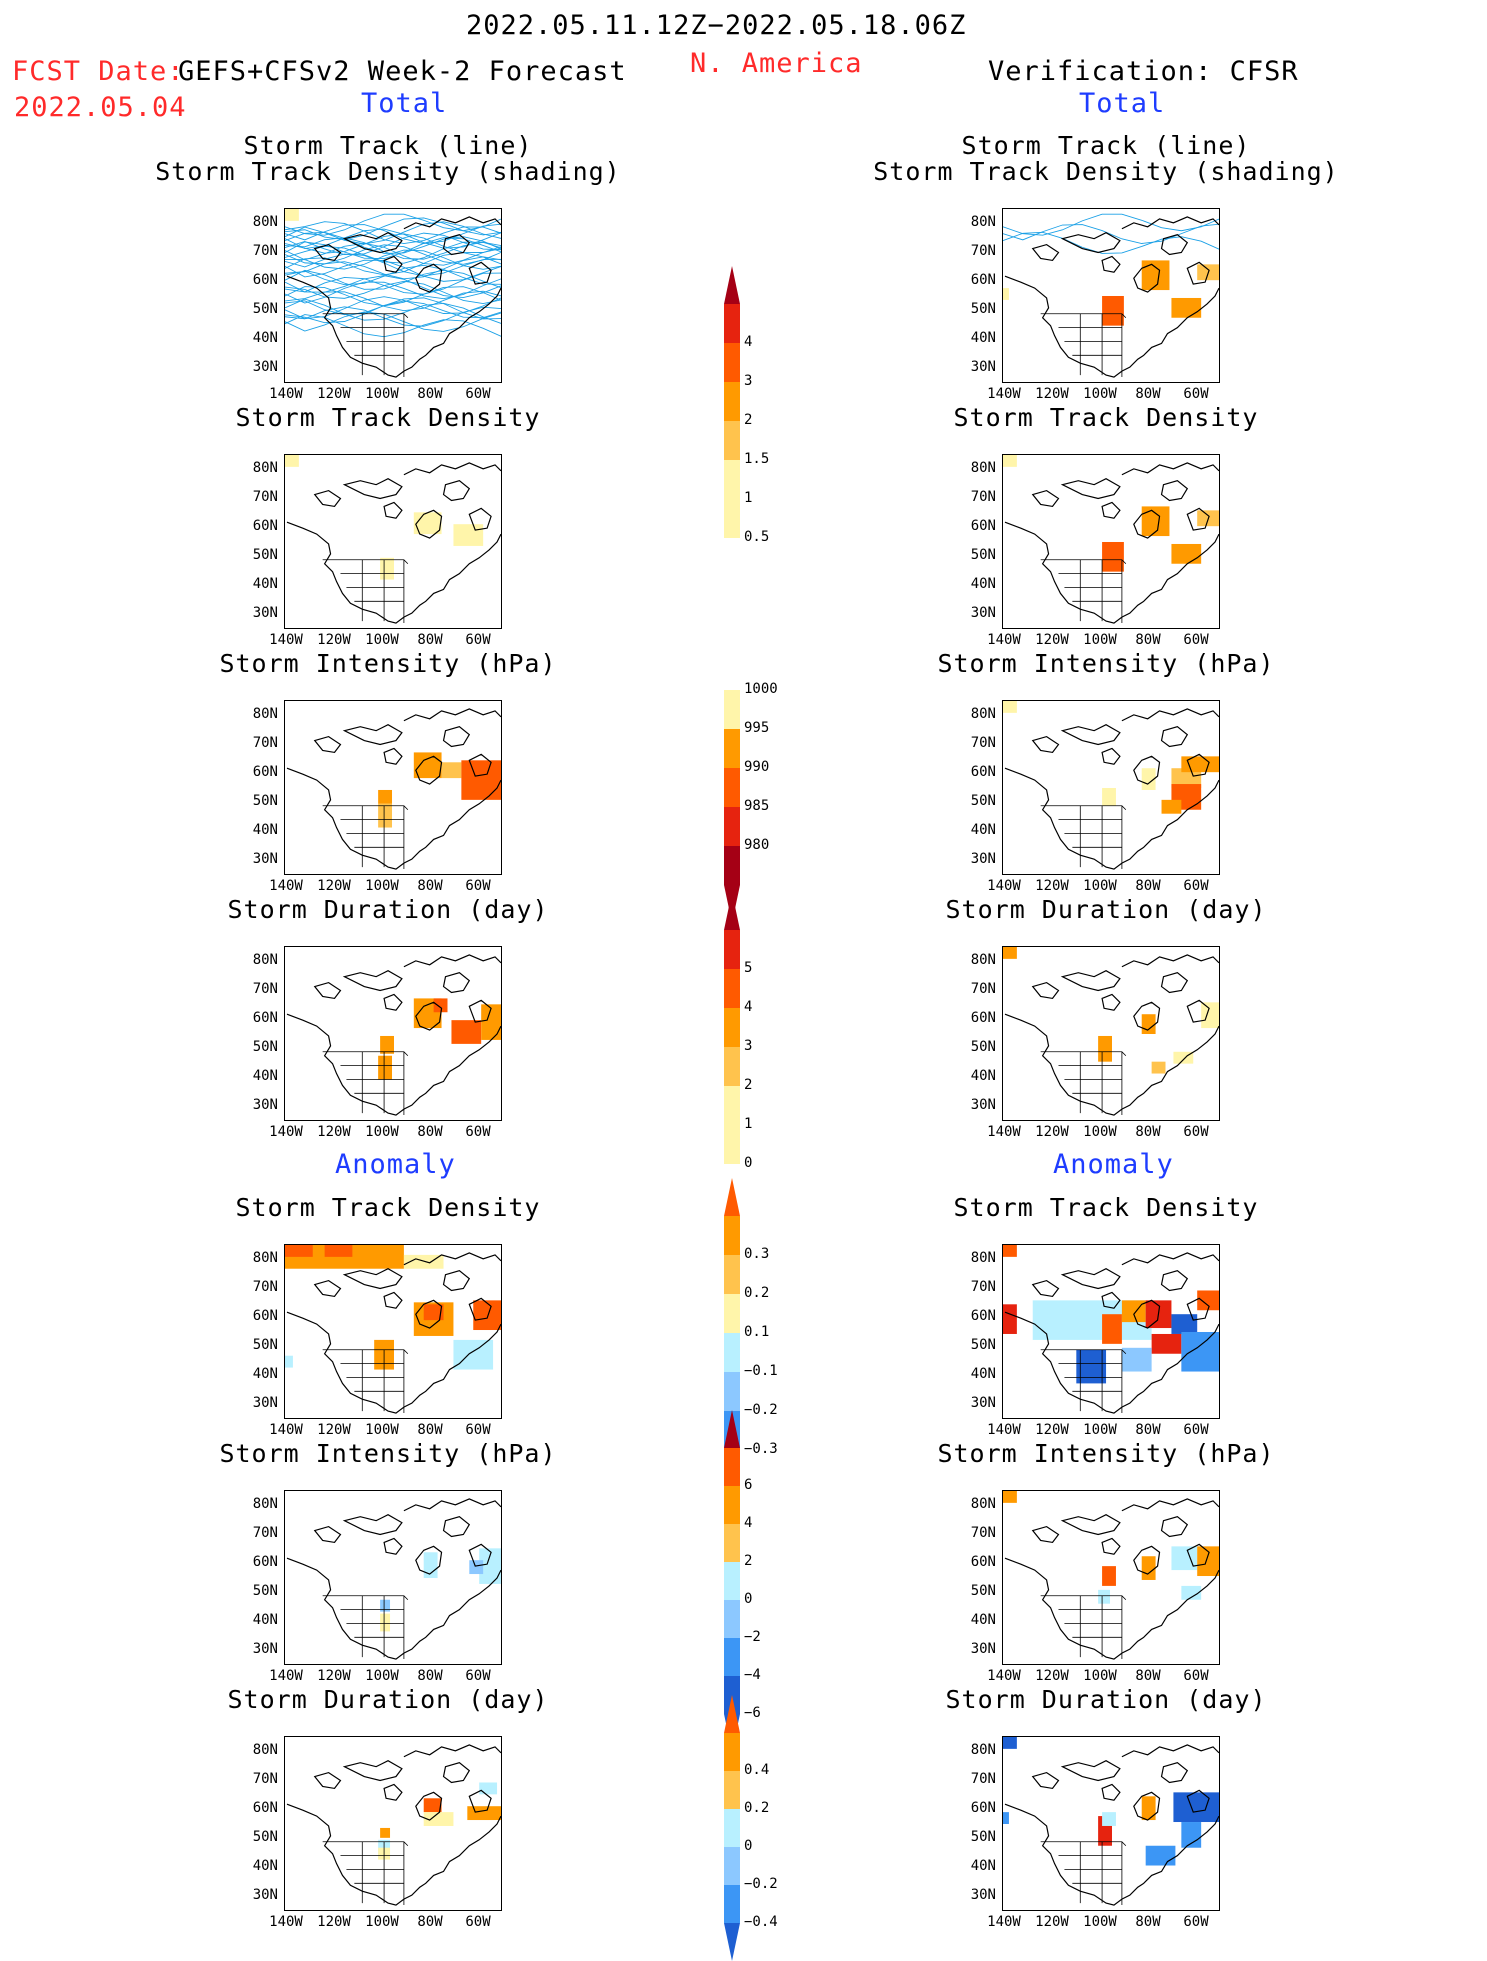 The width and height of the screenshot is (1487, 1961). Describe the element at coordinates (757, 845) in the screenshot. I see `colorbar-tick-label: 980` at that location.